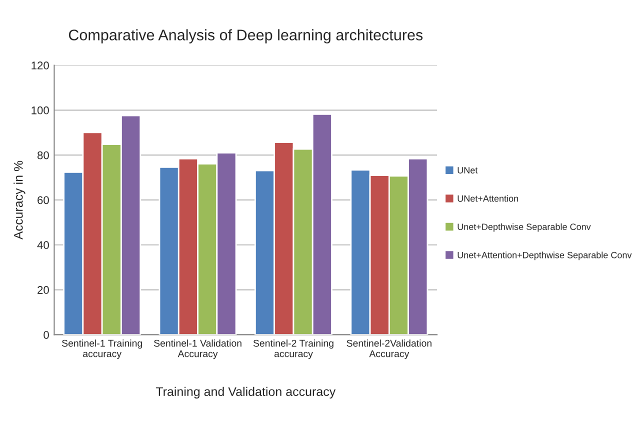 The height and width of the screenshot is (421, 638). Describe the element at coordinates (488, 198) in the screenshot. I see `legend-label: UNet+Attention` at that location.